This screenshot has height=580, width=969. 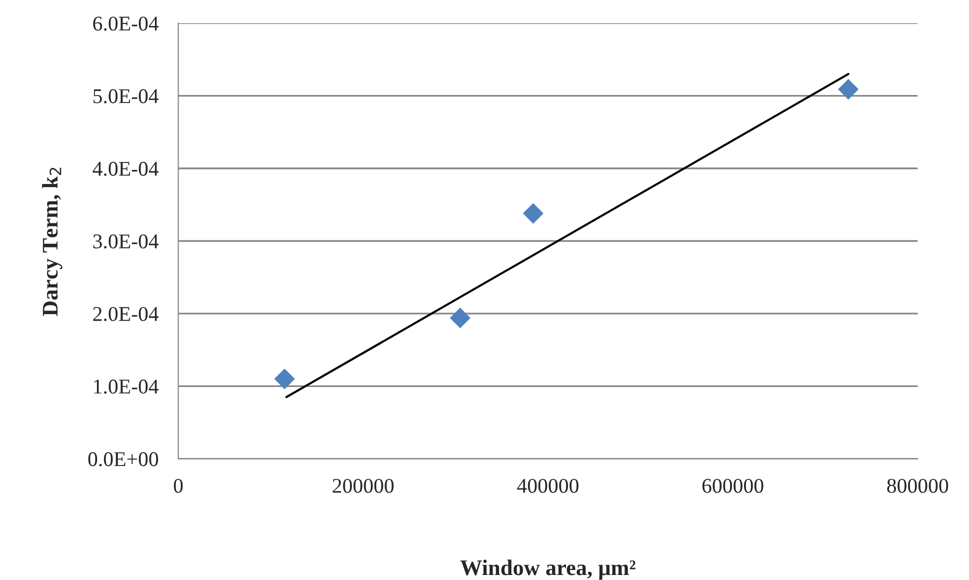 I want to click on x-tick-label: 200000, so click(x=363, y=485).